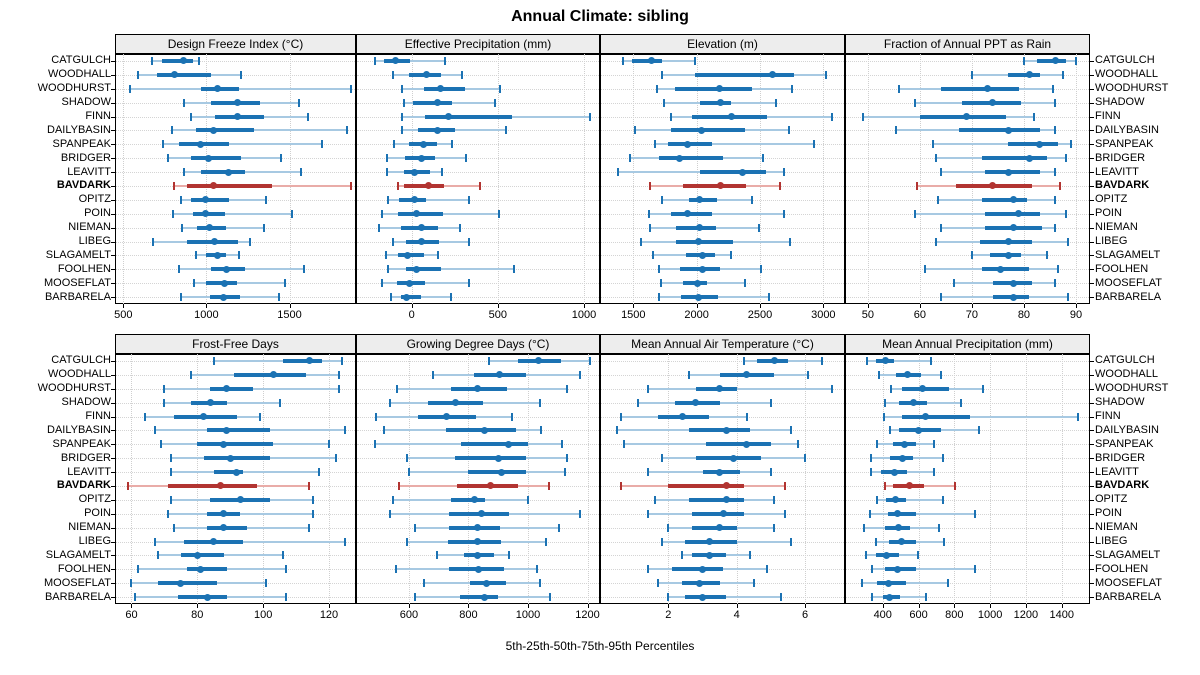 The width and height of the screenshot is (1200, 675). I want to click on strip-growing-degree-days: Growing Degree Days (°C), so click(478, 344).